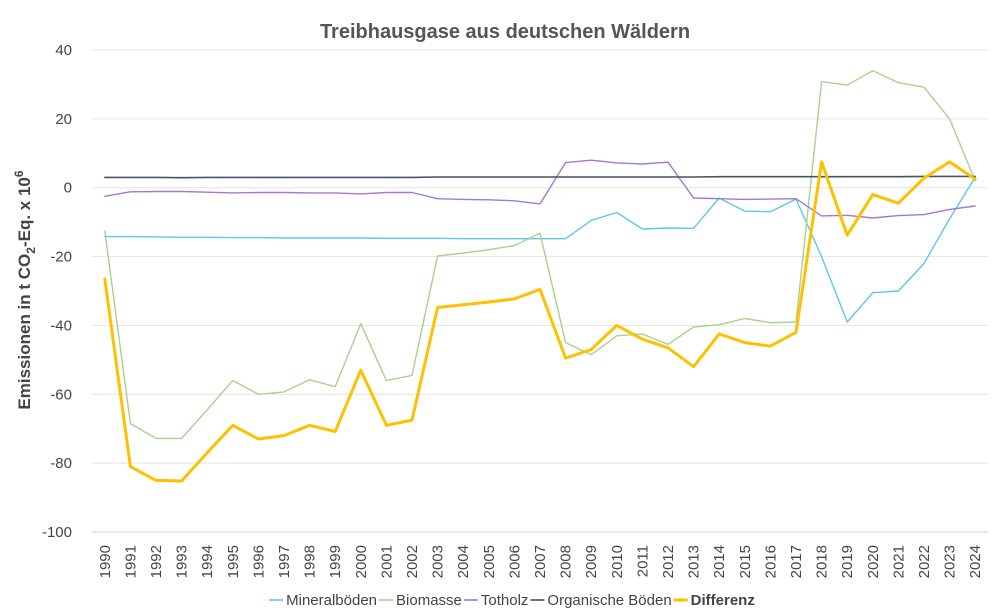  I want to click on x-tick-label: 1994, so click(207, 561).